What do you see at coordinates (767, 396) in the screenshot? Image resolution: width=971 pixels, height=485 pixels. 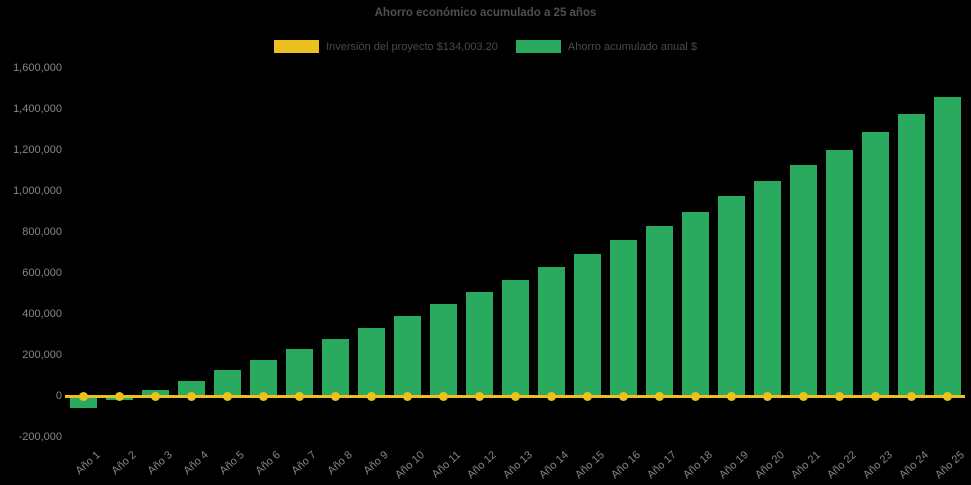 I see `investment-line-marker-año-20` at bounding box center [767, 396].